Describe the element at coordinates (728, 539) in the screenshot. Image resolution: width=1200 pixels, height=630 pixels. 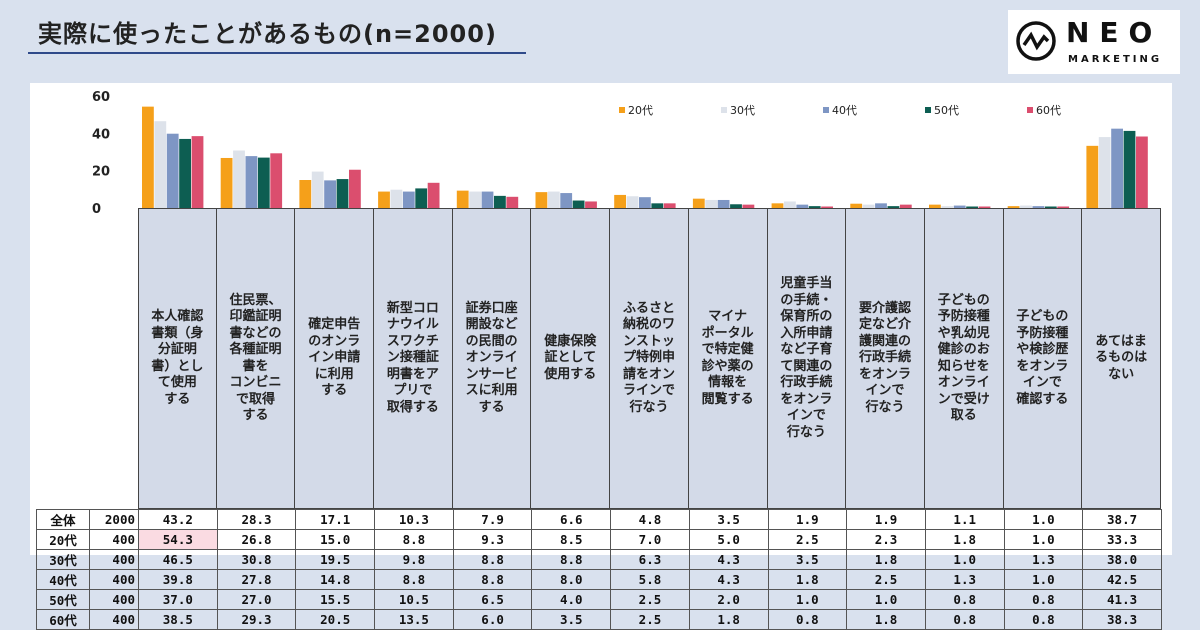
I see `table-cell: 5.0` at that location.